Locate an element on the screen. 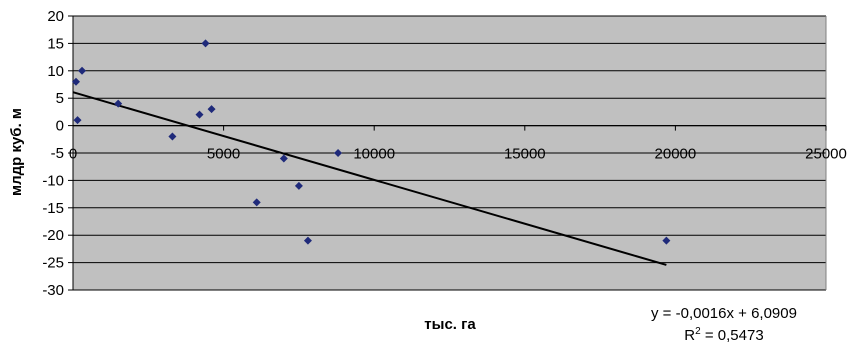  r-squared-value: = 0,5473 is located at coordinates (732, 335).